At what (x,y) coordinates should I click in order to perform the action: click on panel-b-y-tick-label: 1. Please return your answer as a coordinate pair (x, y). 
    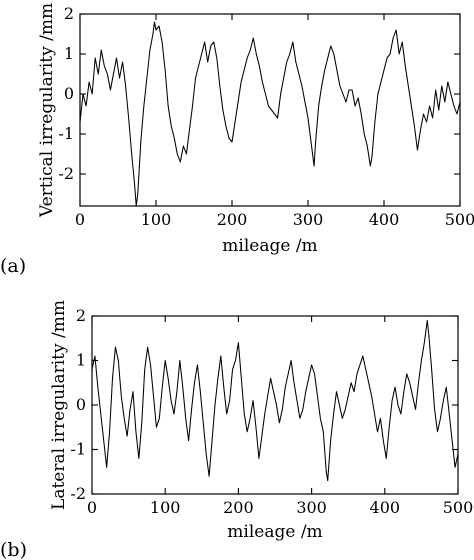
    Looking at the image, I should click on (81, 360).